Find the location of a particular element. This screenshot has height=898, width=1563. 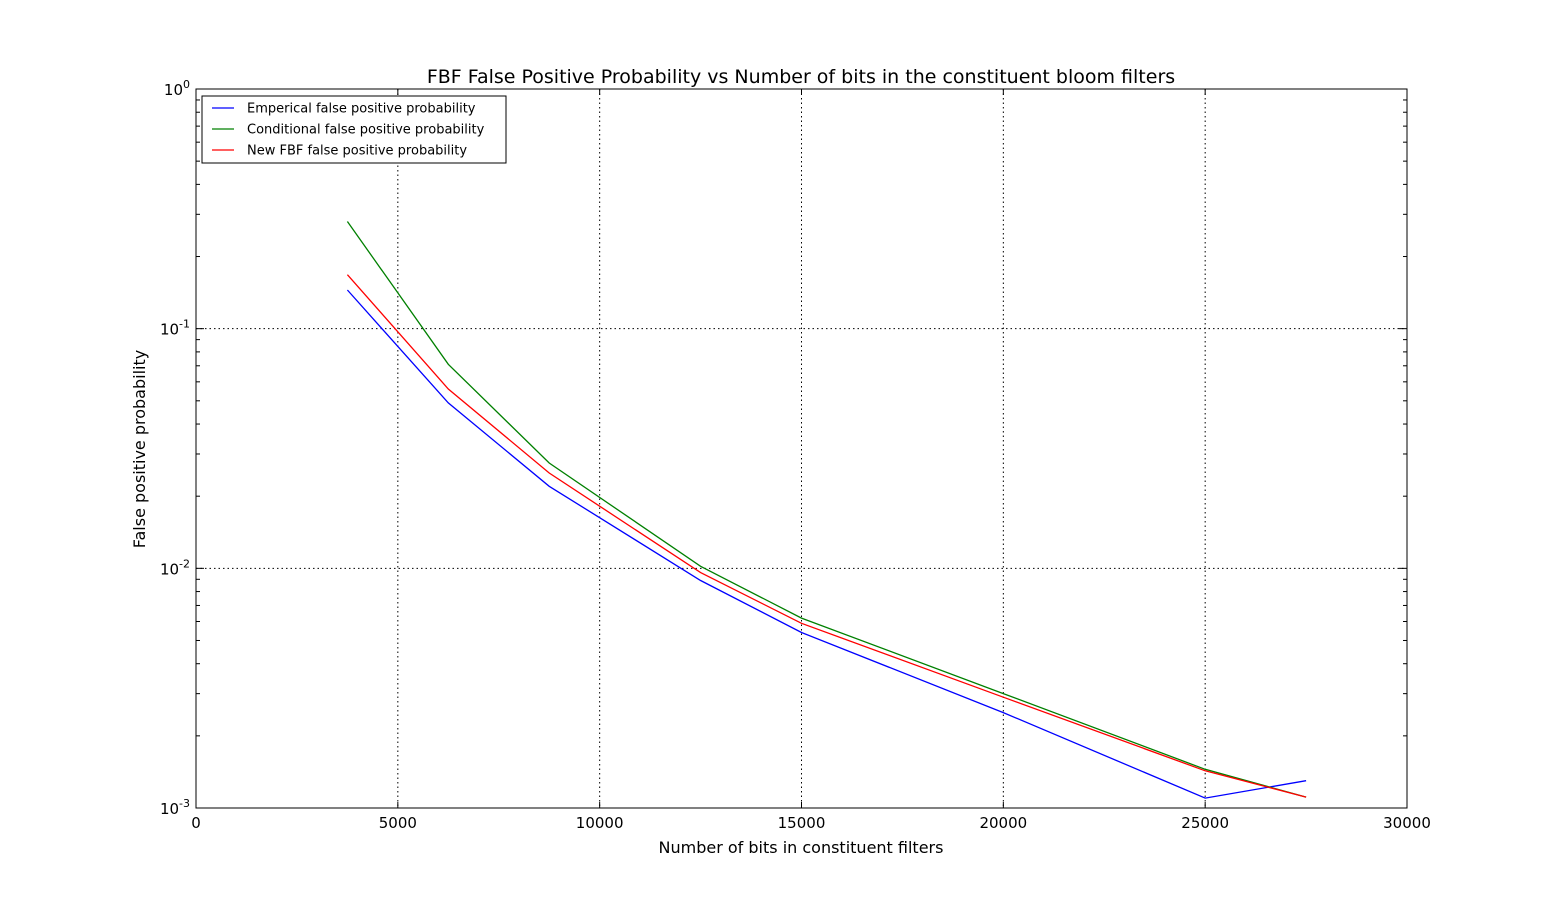

x-tick-label: 20000 is located at coordinates (1003, 823).